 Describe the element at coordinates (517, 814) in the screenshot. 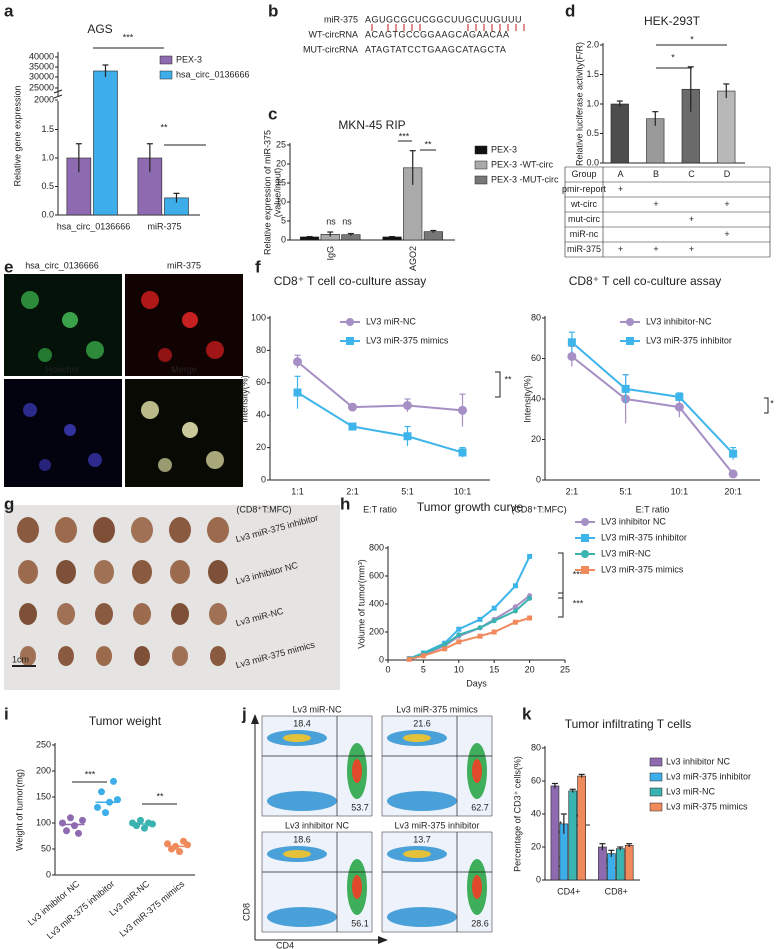

I see `y-axis-label: Percentage of CD3⁺ cells(%)` at that location.